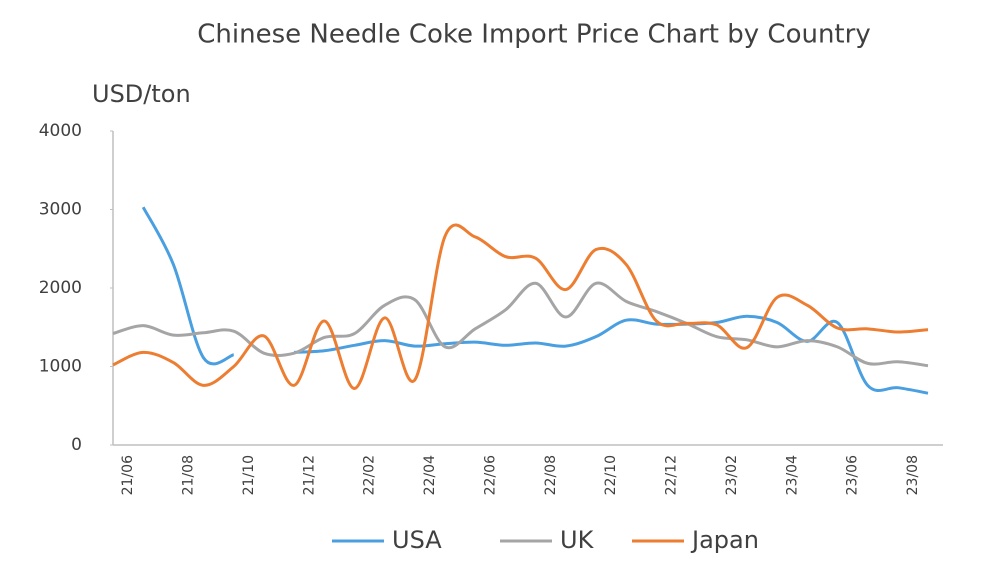 Image resolution: width=990 pixels, height=582 pixels. What do you see at coordinates (853, 475) in the screenshot?
I see `x-tick-label: 23/06` at bounding box center [853, 475].